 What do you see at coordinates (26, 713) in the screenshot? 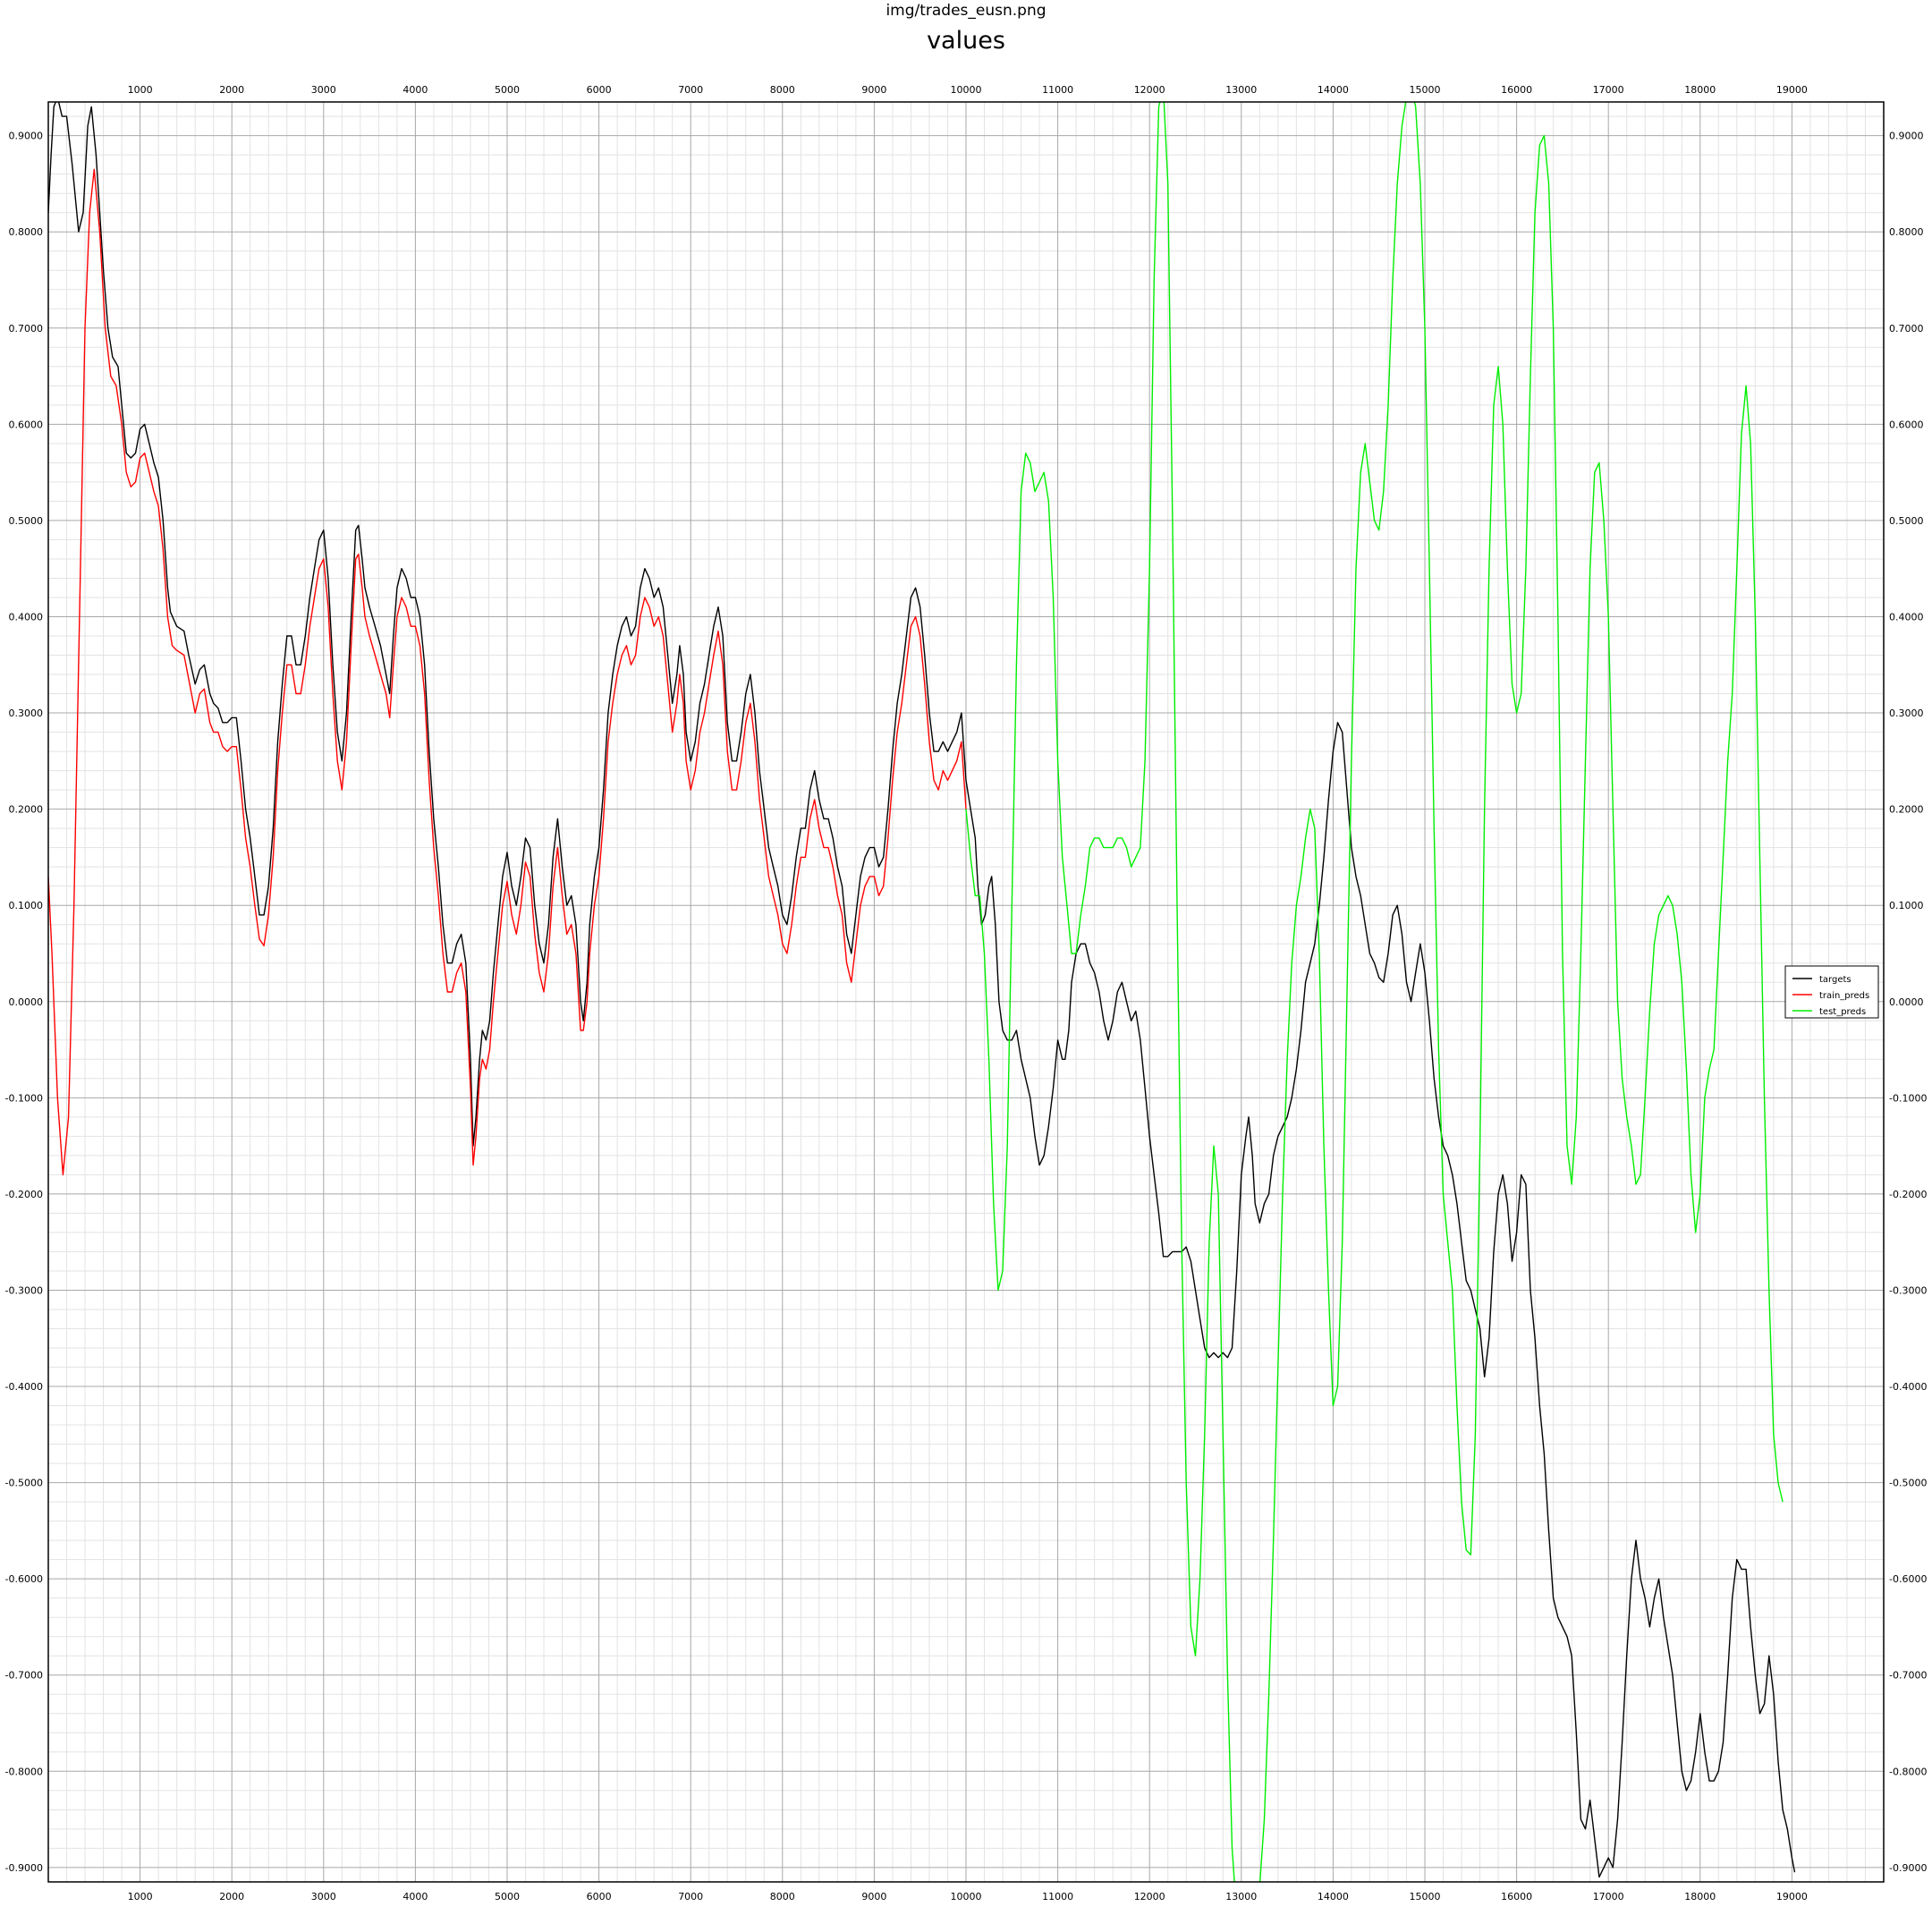
I see `y-tick-label-left: 0.3000` at bounding box center [26, 713].